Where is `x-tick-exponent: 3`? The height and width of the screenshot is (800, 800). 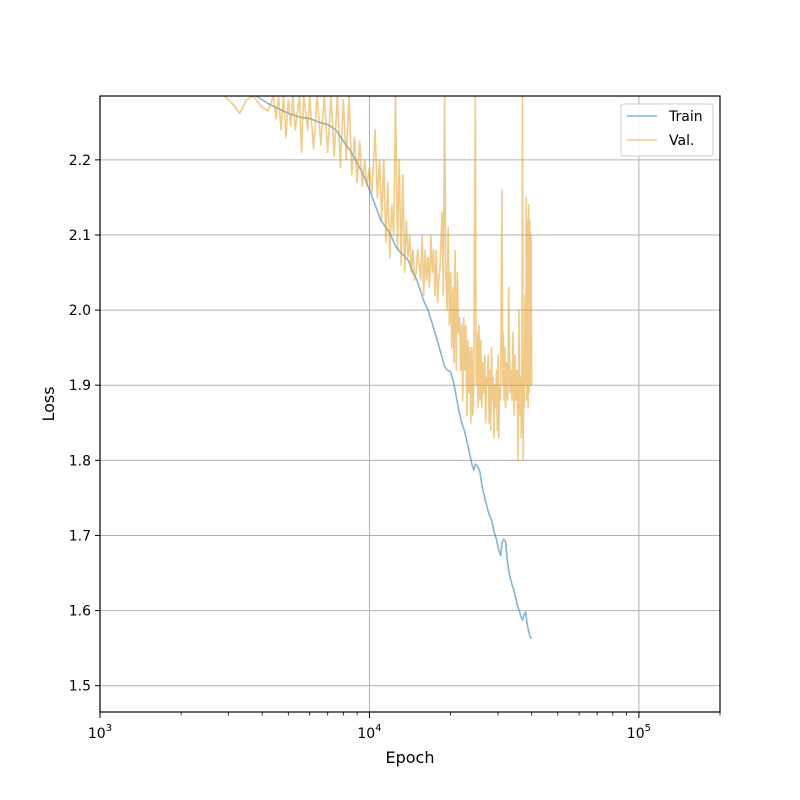
x-tick-exponent: 3 is located at coordinates (109, 728).